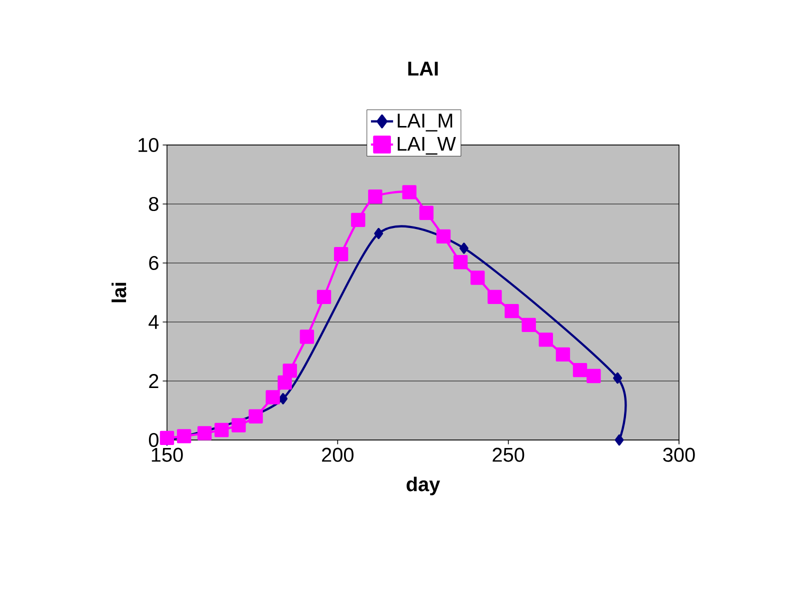 The width and height of the screenshot is (796, 603). What do you see at coordinates (508, 455) in the screenshot?
I see `x-tick-label: 250` at bounding box center [508, 455].